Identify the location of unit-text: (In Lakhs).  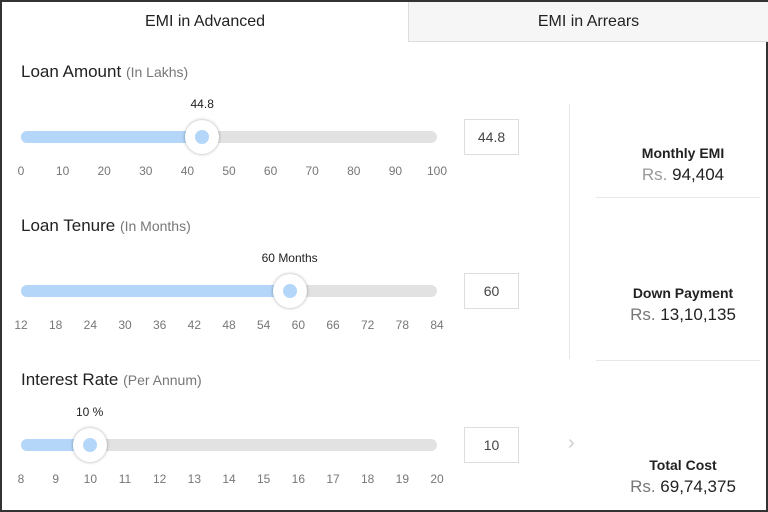
(157, 72).